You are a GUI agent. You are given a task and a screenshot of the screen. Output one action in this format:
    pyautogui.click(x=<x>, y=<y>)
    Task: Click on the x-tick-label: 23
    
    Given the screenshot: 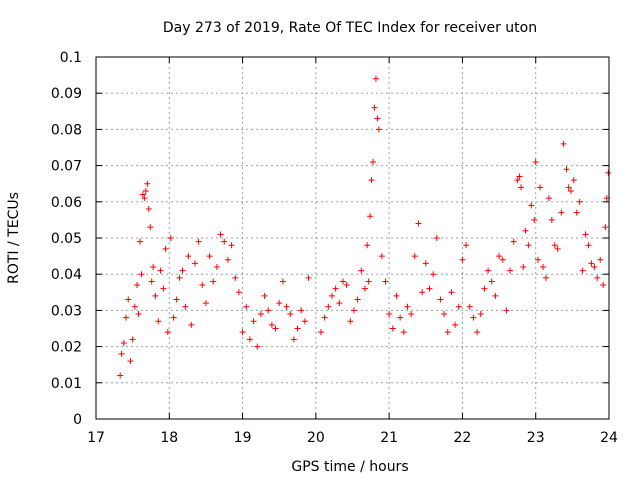 What is the action you would take?
    pyautogui.click(x=536, y=438)
    